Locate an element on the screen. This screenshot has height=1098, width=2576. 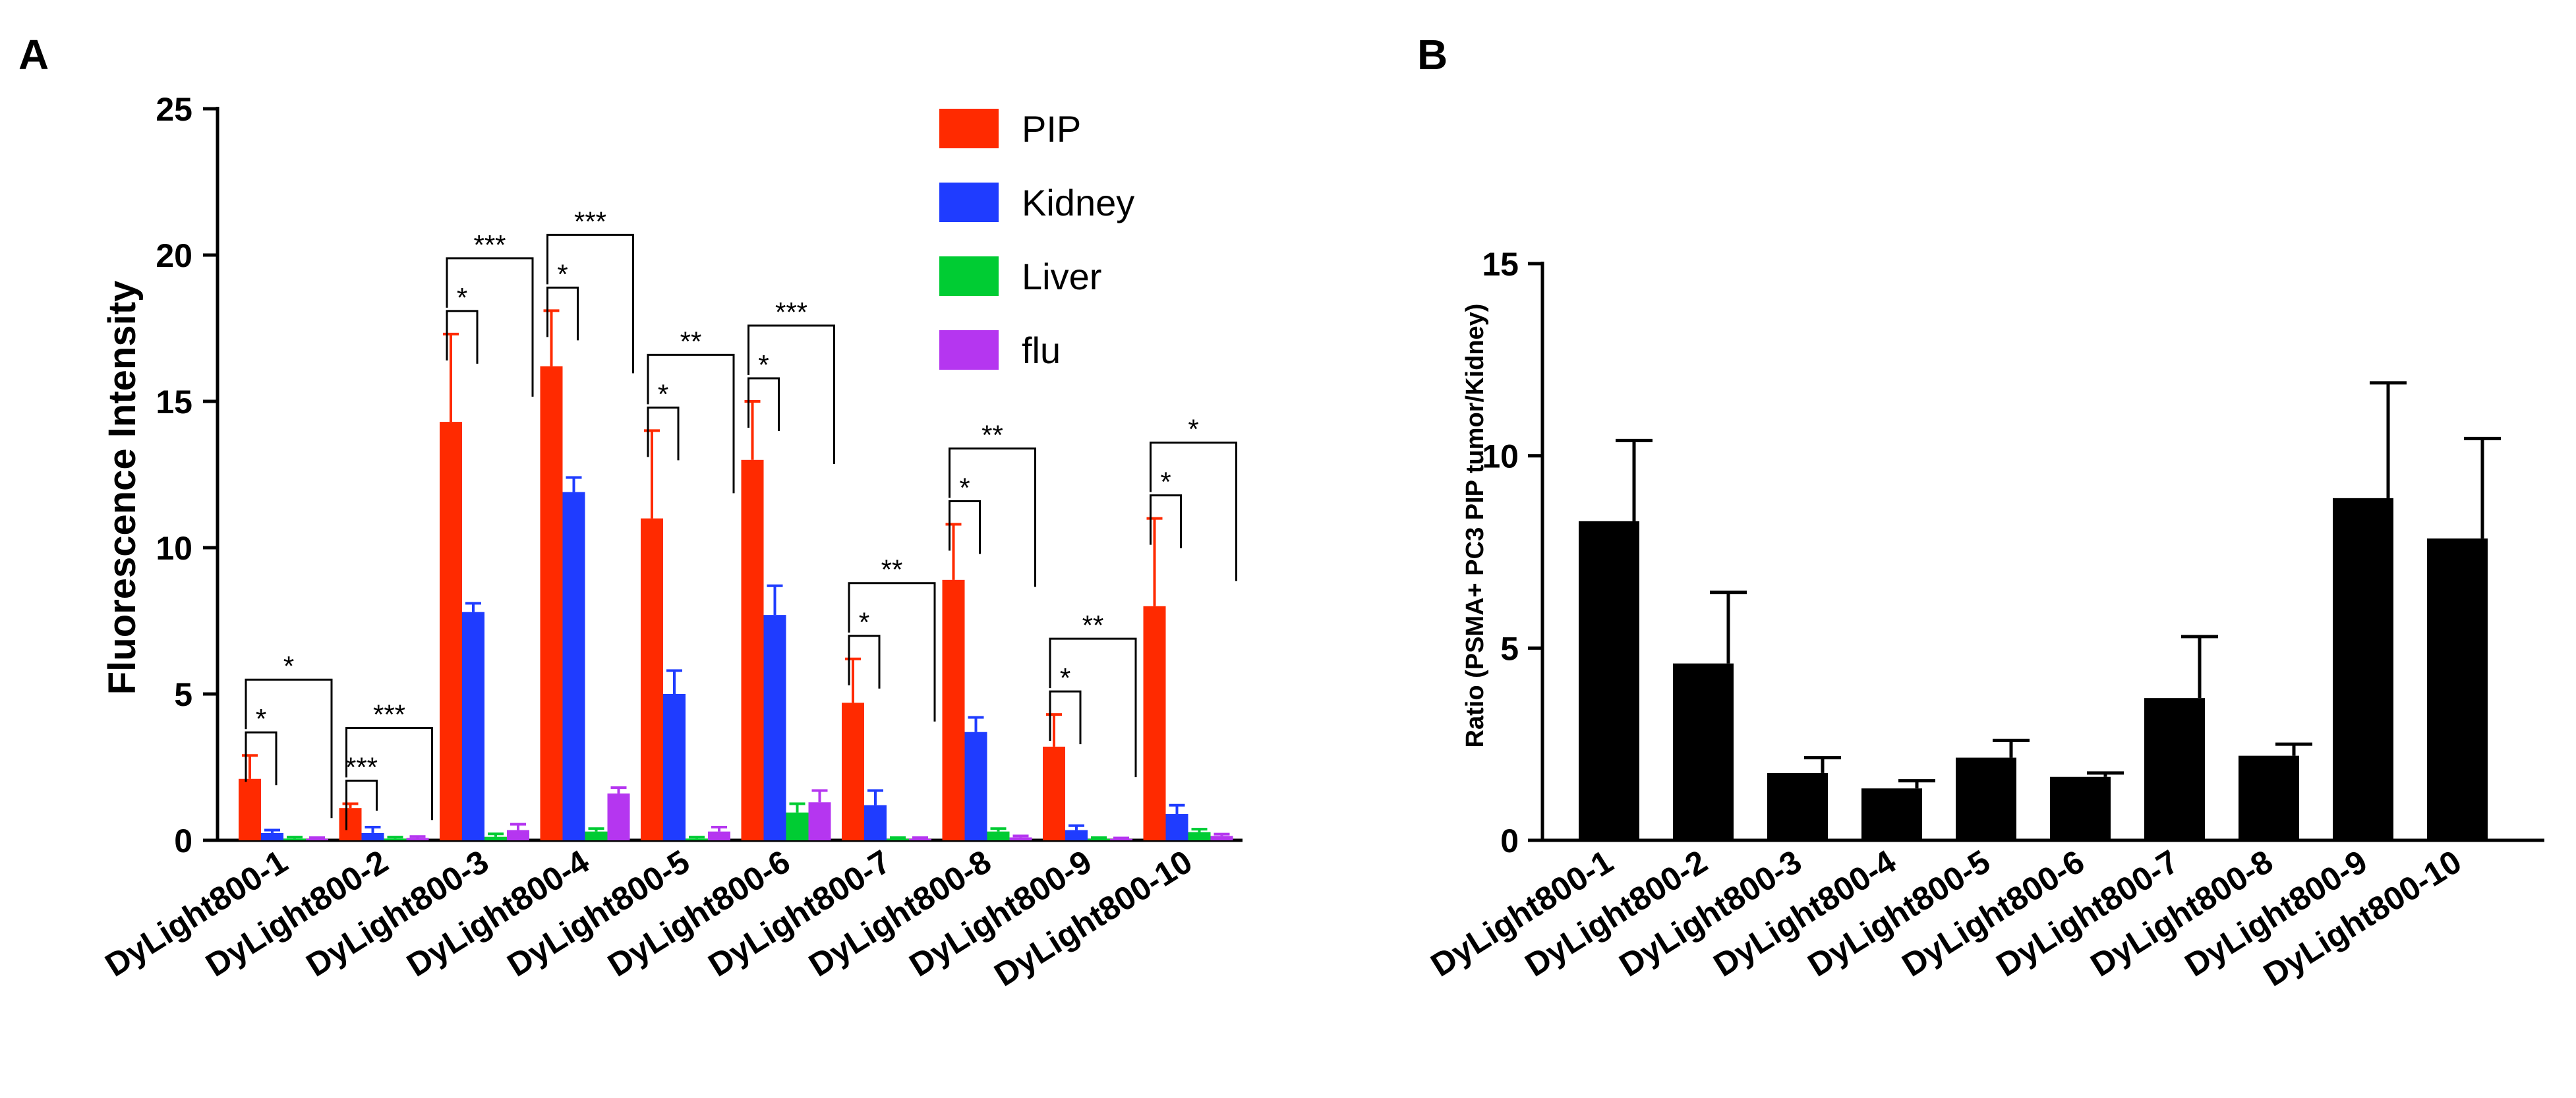
y-tick-label: 0 is located at coordinates (1509, 841).